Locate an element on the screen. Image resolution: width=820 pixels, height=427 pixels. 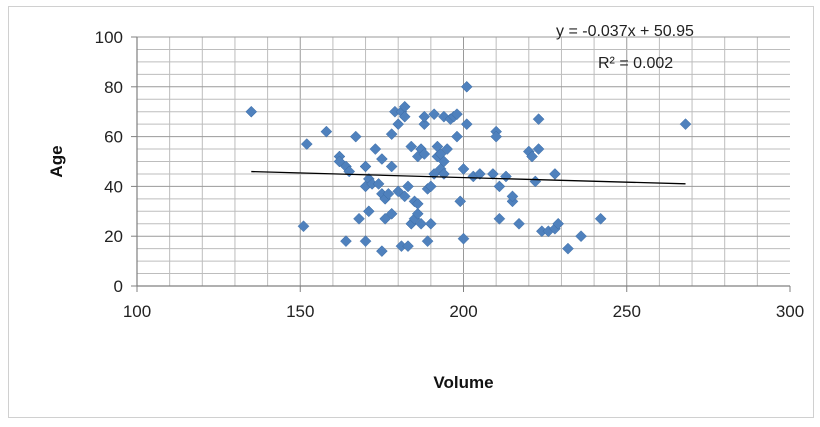
x-tick-labels: 100 150 200 250 300 is located at coordinates (463, 311).